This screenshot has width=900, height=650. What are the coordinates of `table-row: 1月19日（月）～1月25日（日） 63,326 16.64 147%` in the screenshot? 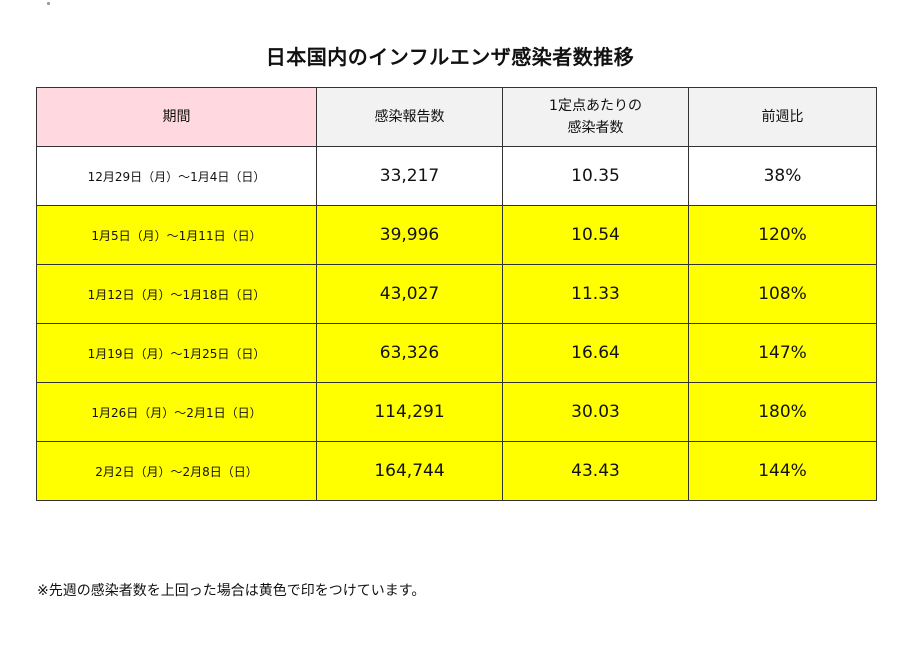 It's located at (456, 353).